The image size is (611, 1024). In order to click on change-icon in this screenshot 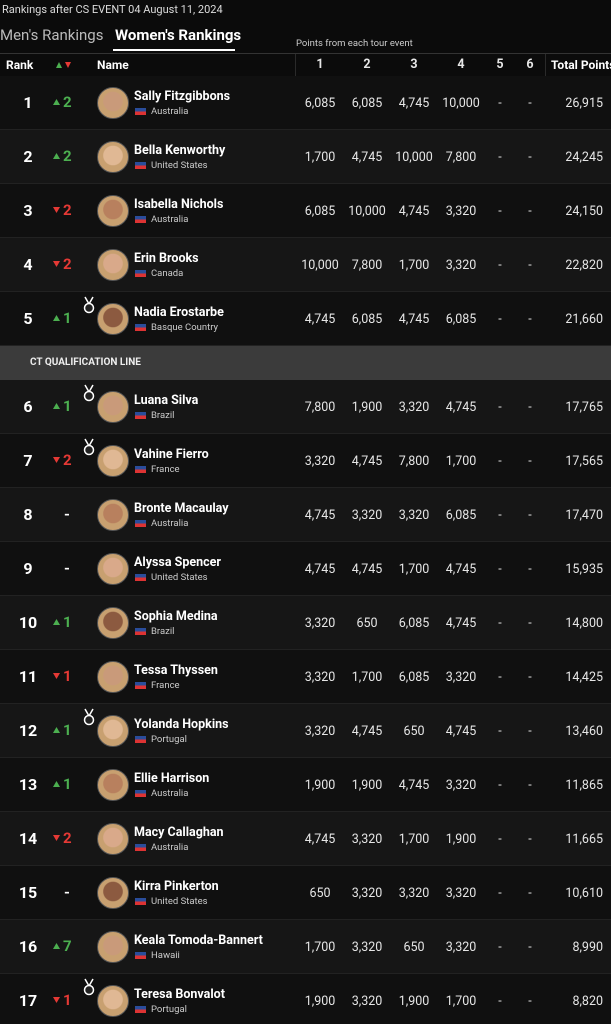, I will do `click(63, 65)`.